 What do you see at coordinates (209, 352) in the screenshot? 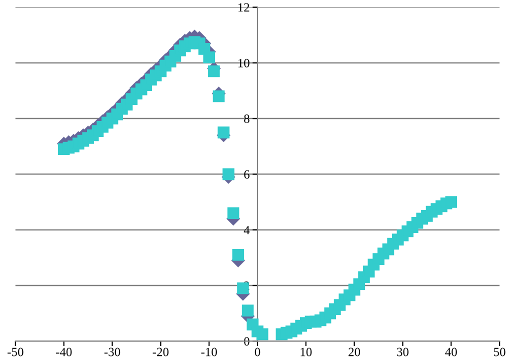
I see `x-tick-label: -10` at bounding box center [209, 352].